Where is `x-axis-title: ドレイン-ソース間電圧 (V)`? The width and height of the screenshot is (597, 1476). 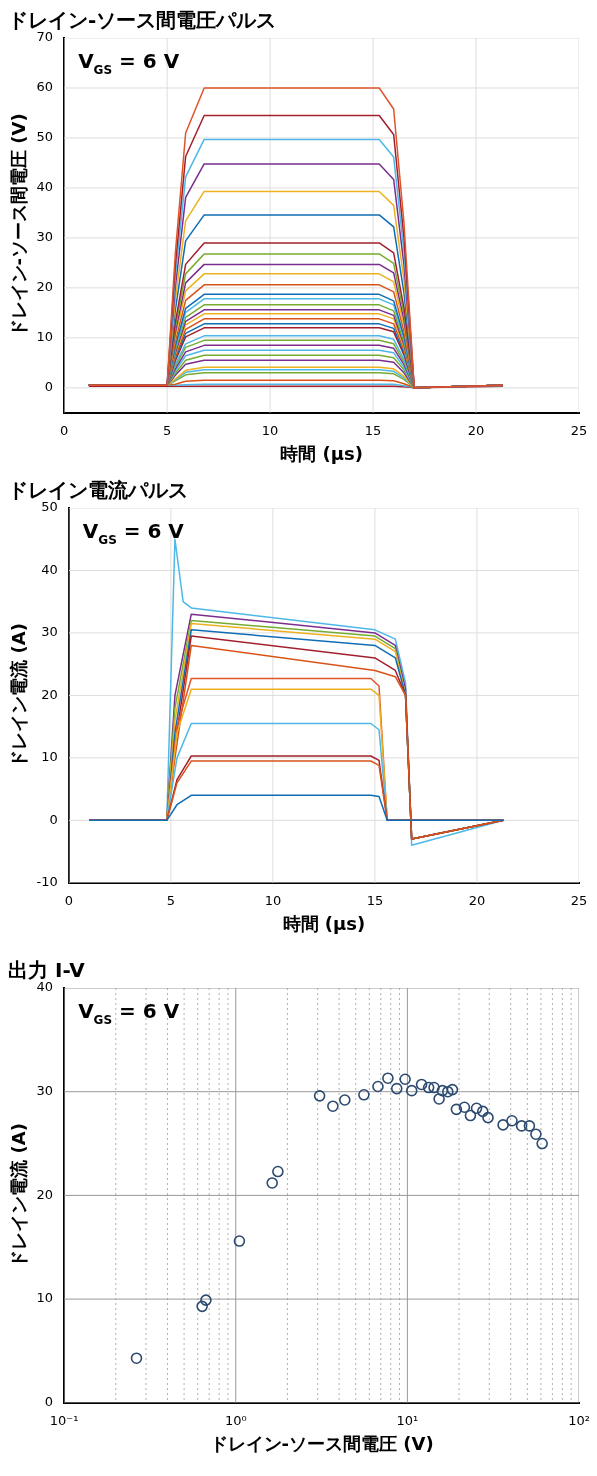 x-axis-title: ドレイン-ソース間電圧 (V) is located at coordinates (321, 1443).